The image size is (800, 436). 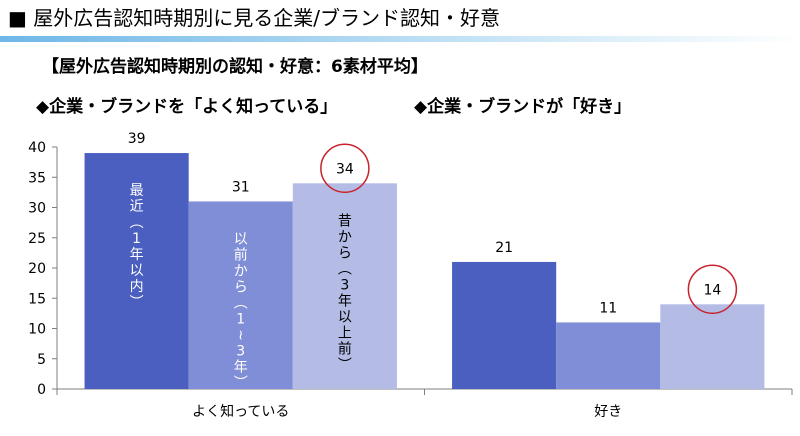 What do you see at coordinates (504, 248) in the screenshot?
I see `data-label: 21` at bounding box center [504, 248].